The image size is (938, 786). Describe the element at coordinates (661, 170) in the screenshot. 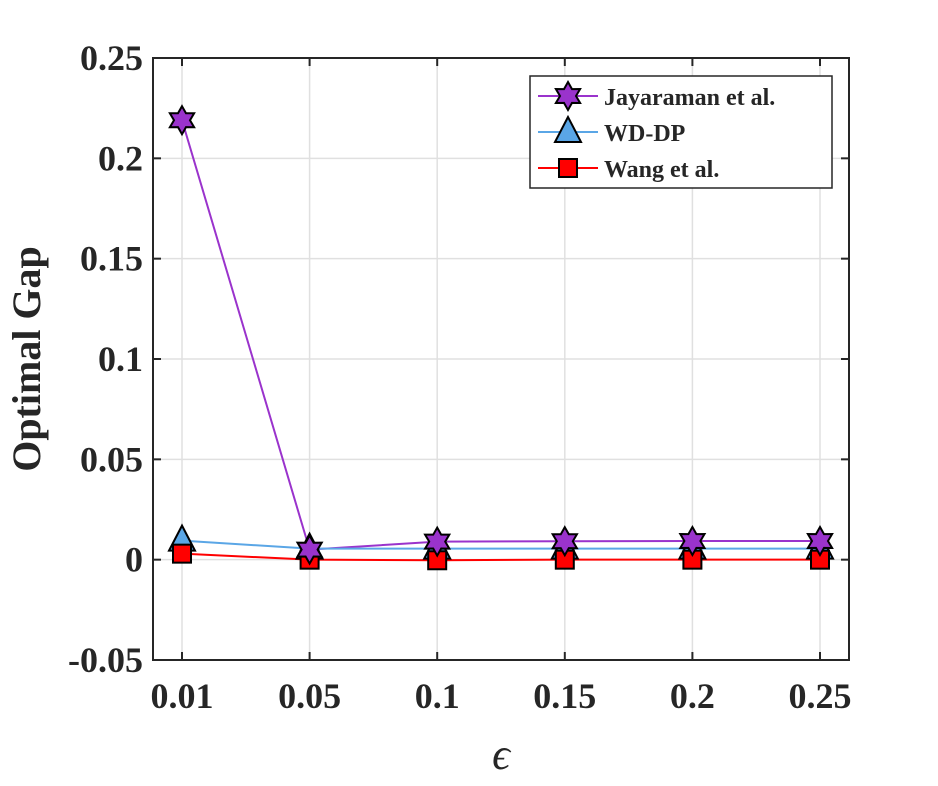

I see `legend-label: Wang et al.` at that location.